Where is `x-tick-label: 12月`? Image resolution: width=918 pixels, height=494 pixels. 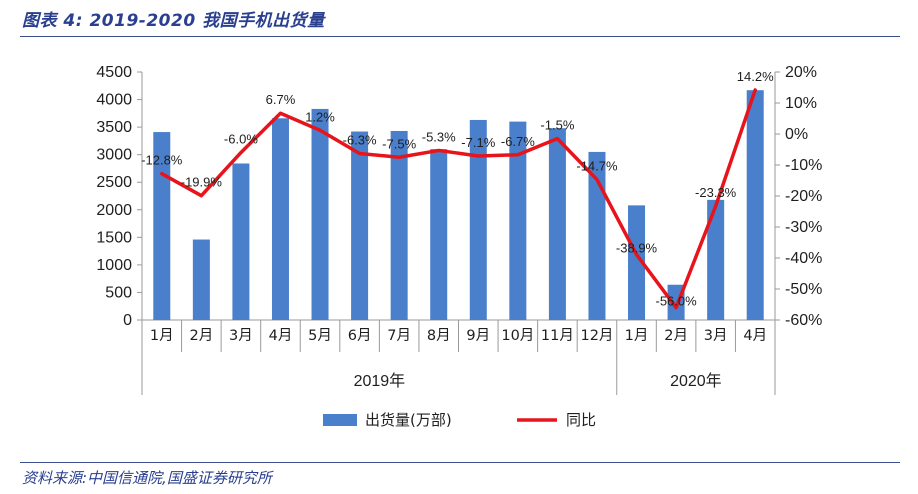 x-tick-label: 12月 is located at coordinates (596, 336).